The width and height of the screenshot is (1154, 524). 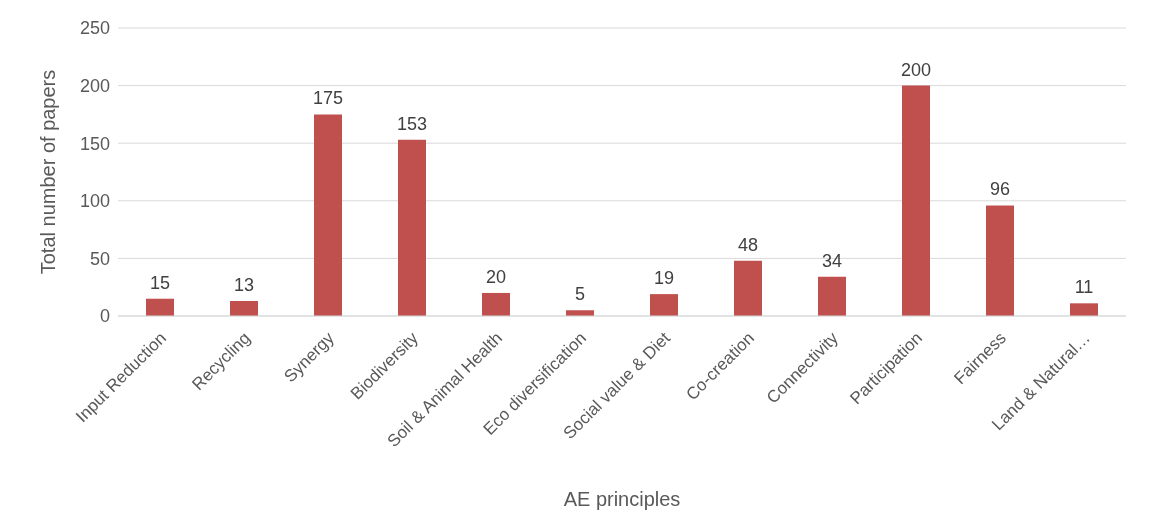 I want to click on y-tick-label: 0, so click(x=104, y=316).